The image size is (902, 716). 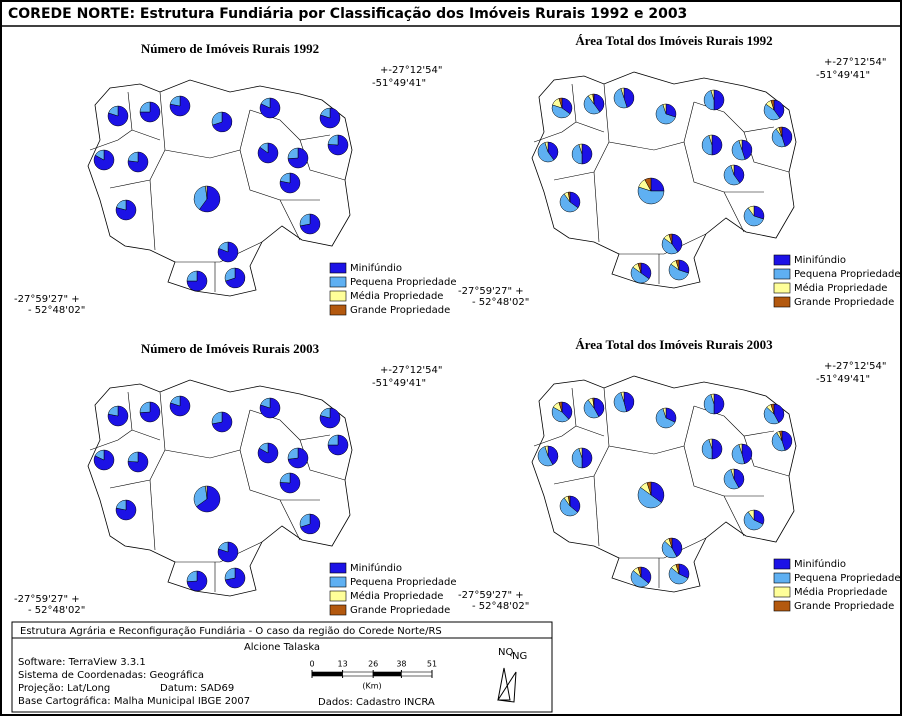 What do you see at coordinates (47, 299) in the screenshot?
I see `coordinate-label: -27°59'27" +` at bounding box center [47, 299].